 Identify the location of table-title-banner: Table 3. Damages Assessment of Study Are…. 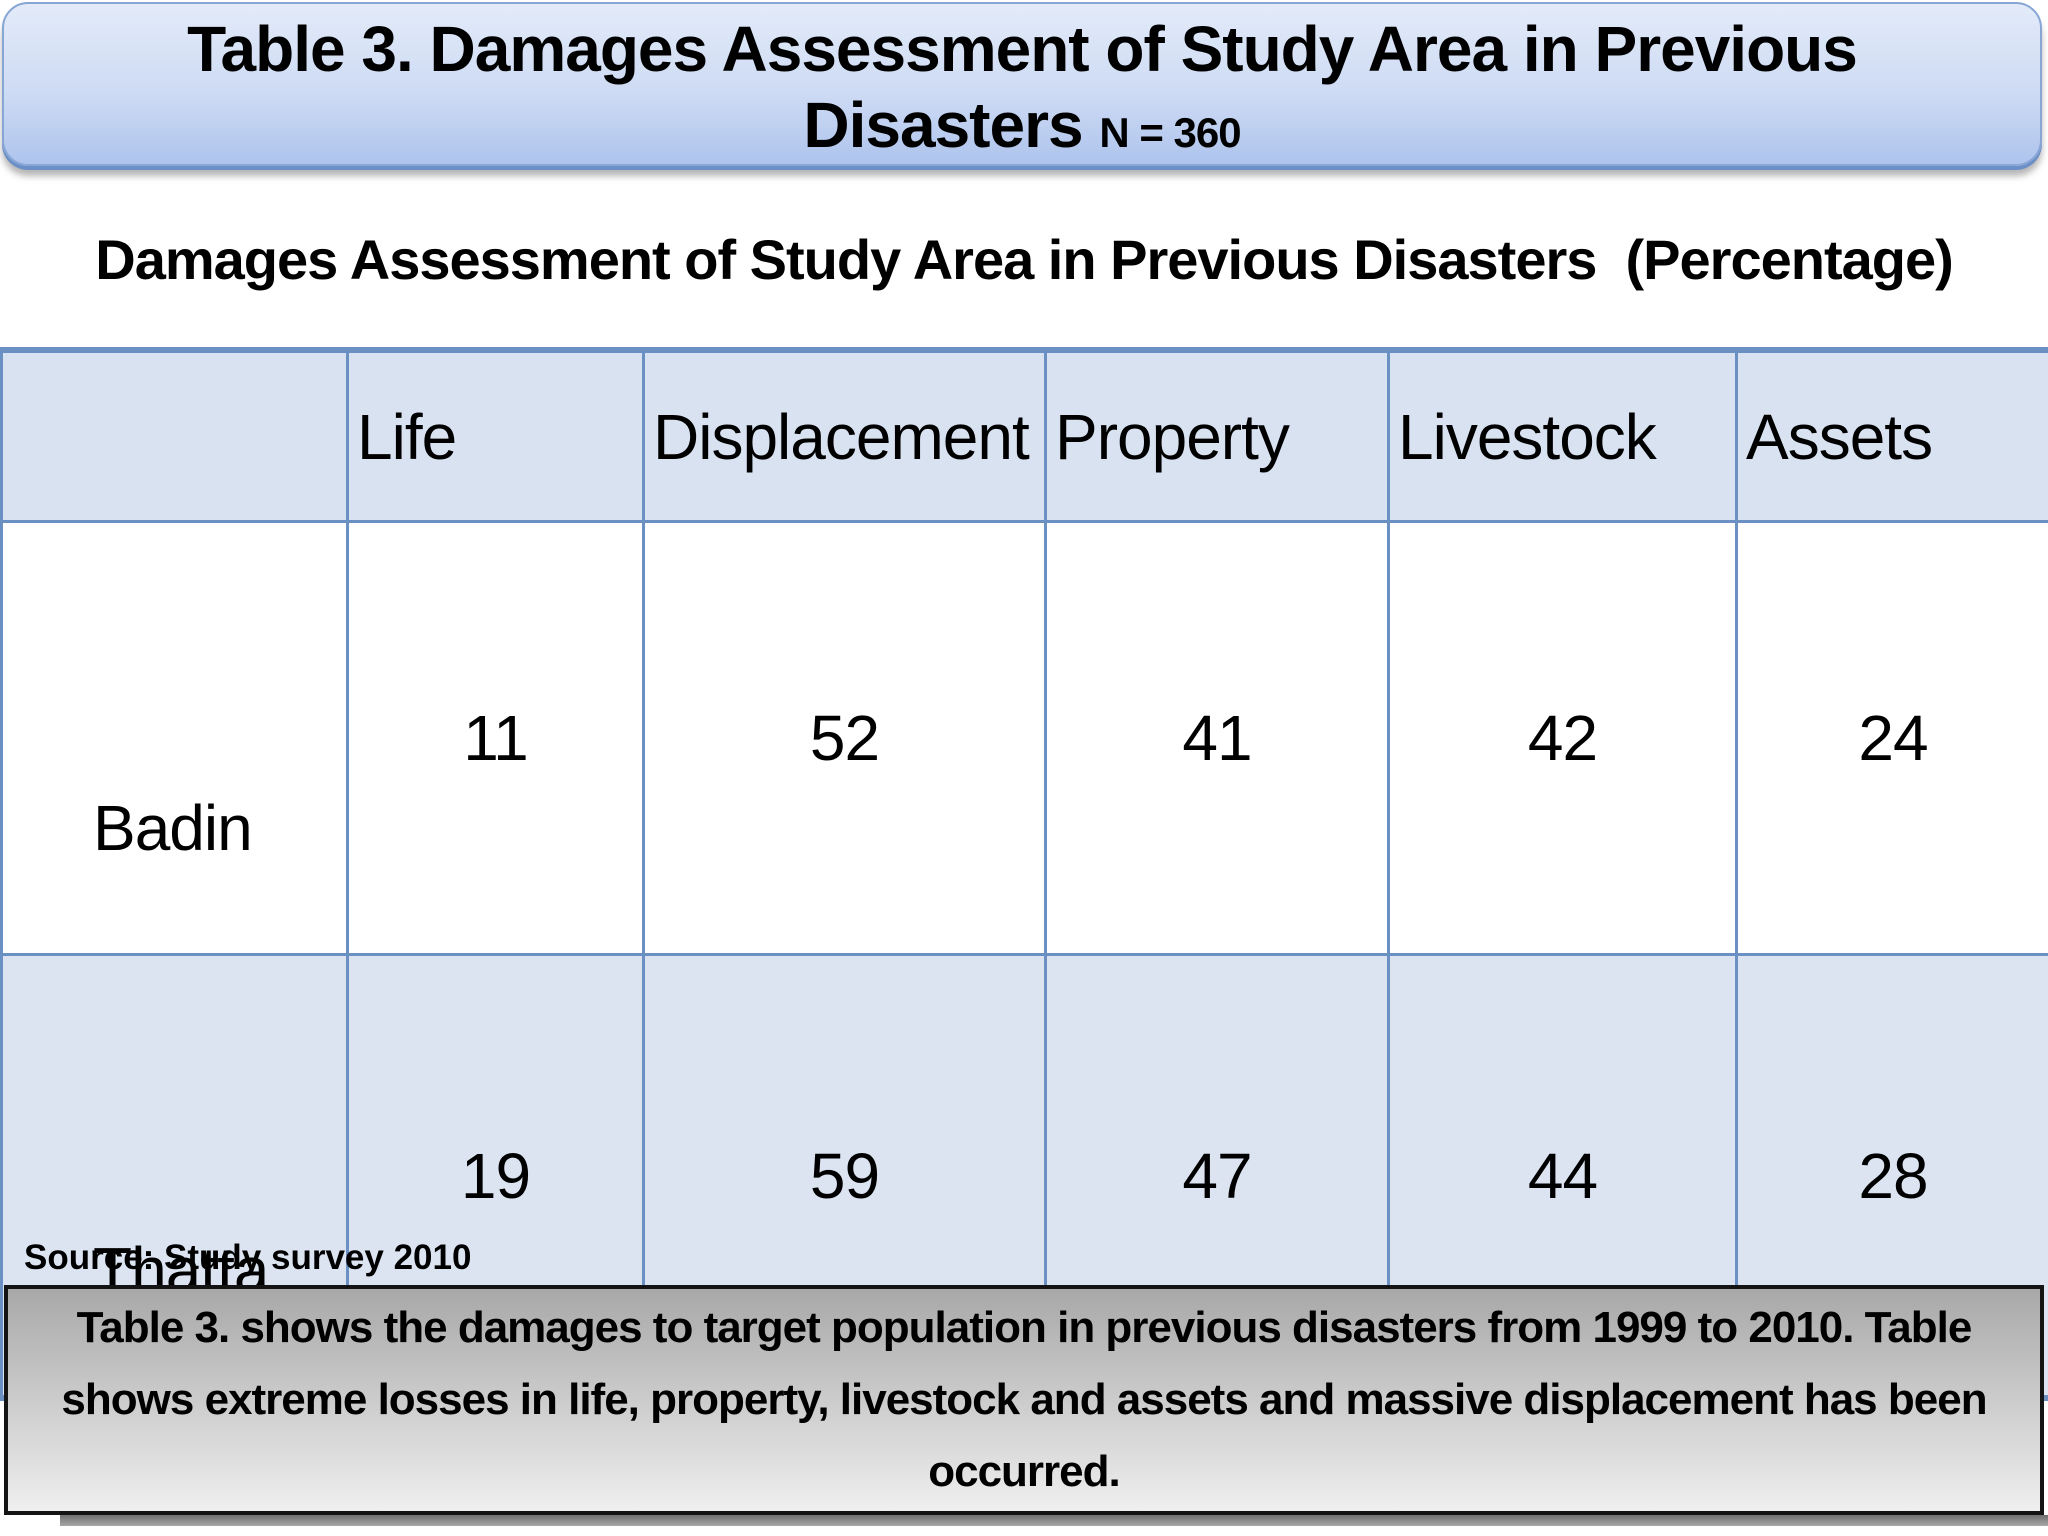
(1022, 84).